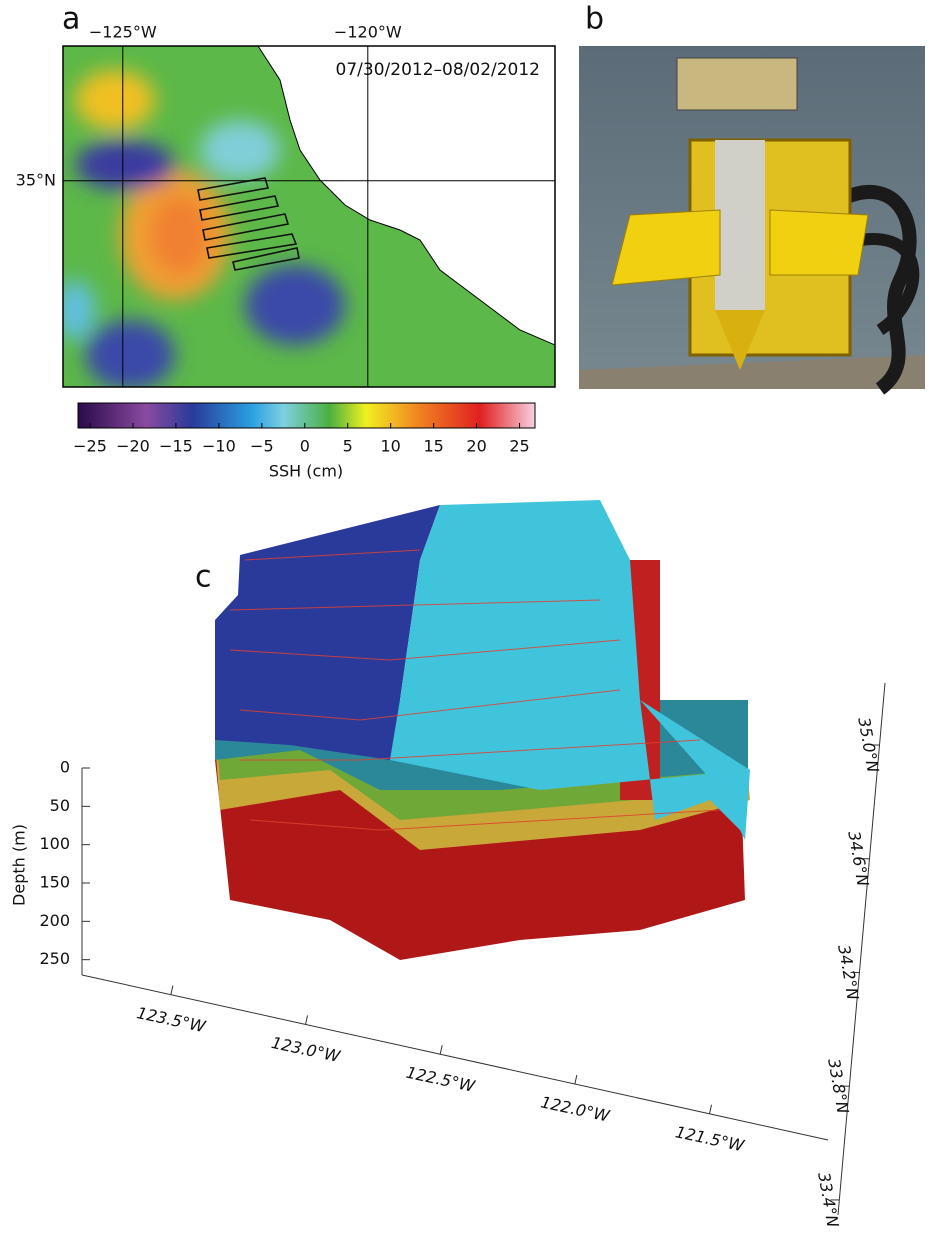 The image size is (929, 1254). Describe the element at coordinates (575, 1108) in the screenshot. I see `lon-tick-label: 122.0°W` at that location.